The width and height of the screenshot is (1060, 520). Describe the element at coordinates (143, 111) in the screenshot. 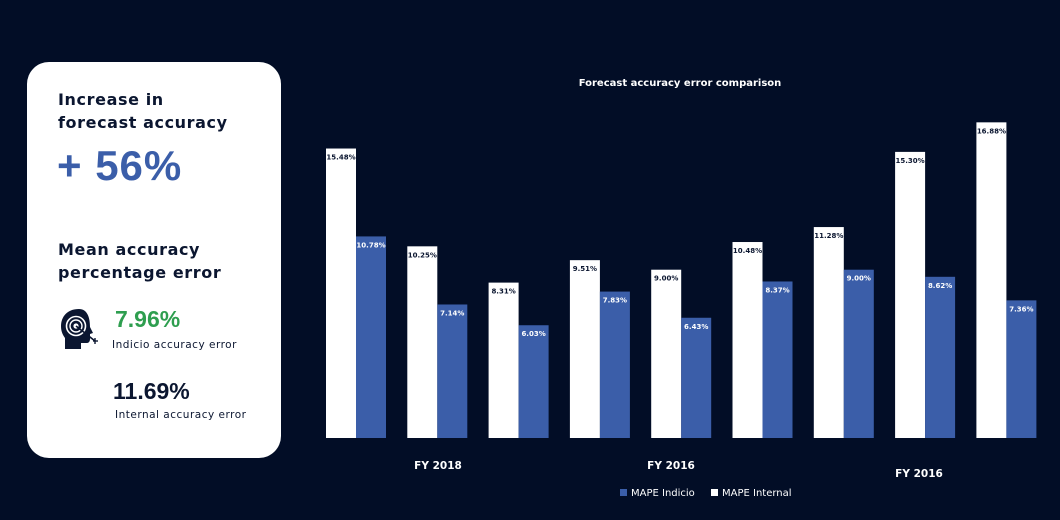

I see `accuracy-increase-heading: Increase in forecast accuracy` at that location.